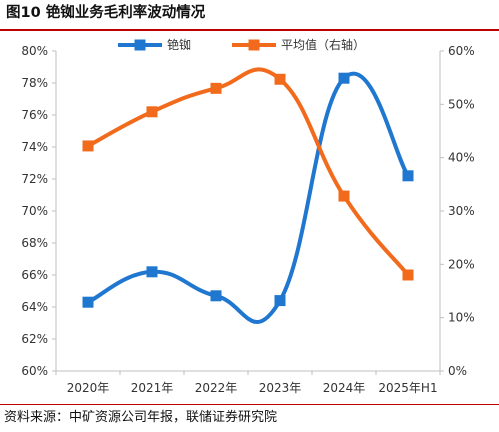 The image size is (499, 432). What do you see at coordinates (34, 275) in the screenshot?
I see `y-left-tick-label: 66%` at bounding box center [34, 275].